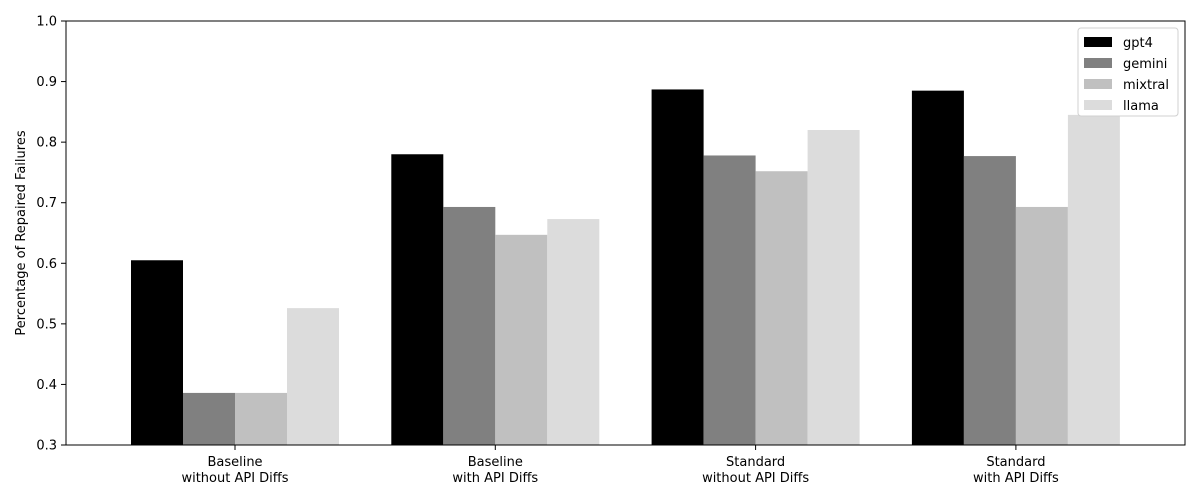  I want to click on y-axis-title: Percentage of Repaired Failures, so click(21, 232).